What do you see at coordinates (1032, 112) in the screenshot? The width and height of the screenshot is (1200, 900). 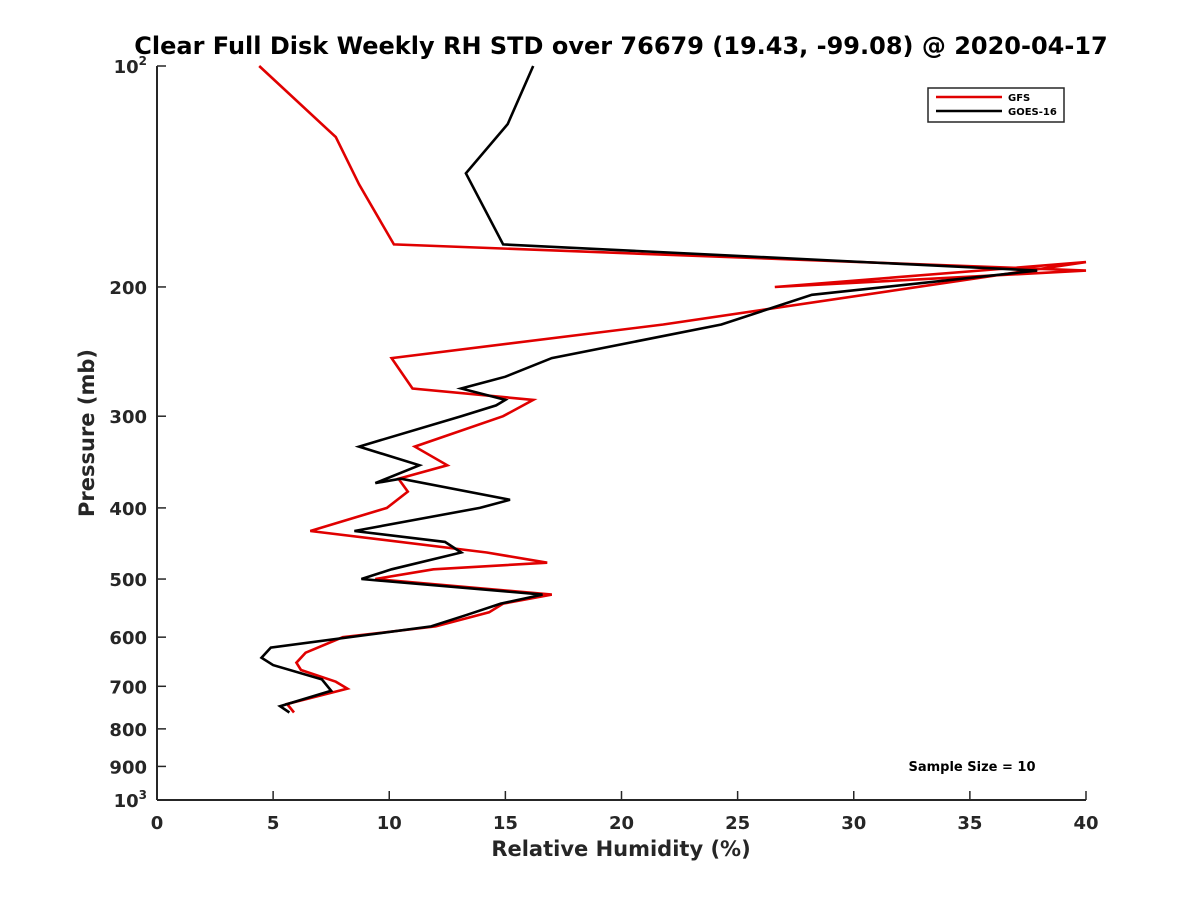 I see `legend-label: GOES-16` at bounding box center [1032, 112].